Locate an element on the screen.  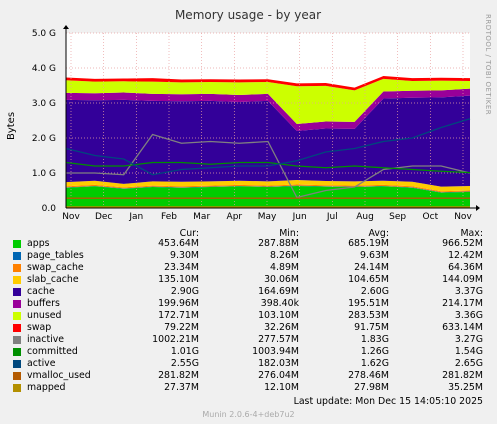
legend-avg: 2.60G is located at coordinates (374, 291).